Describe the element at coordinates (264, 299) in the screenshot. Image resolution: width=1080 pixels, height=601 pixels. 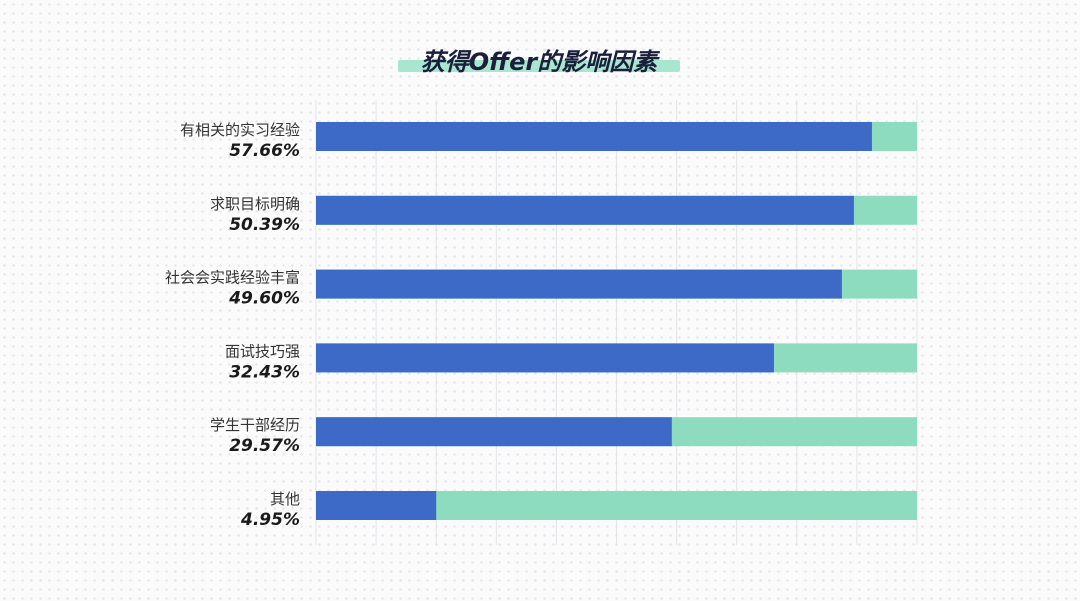
I see `value-label: 49.60%` at that location.